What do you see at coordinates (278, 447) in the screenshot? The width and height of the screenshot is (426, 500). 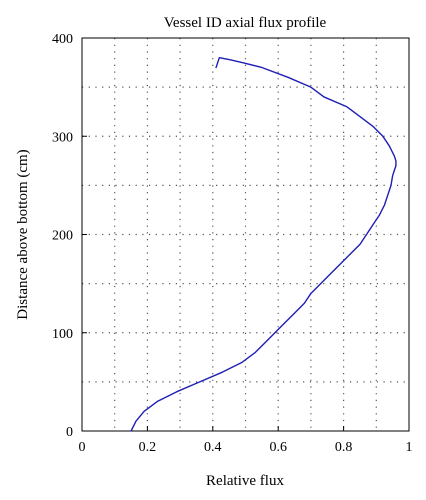 I see `x-tick-label: 0.6` at bounding box center [278, 447].